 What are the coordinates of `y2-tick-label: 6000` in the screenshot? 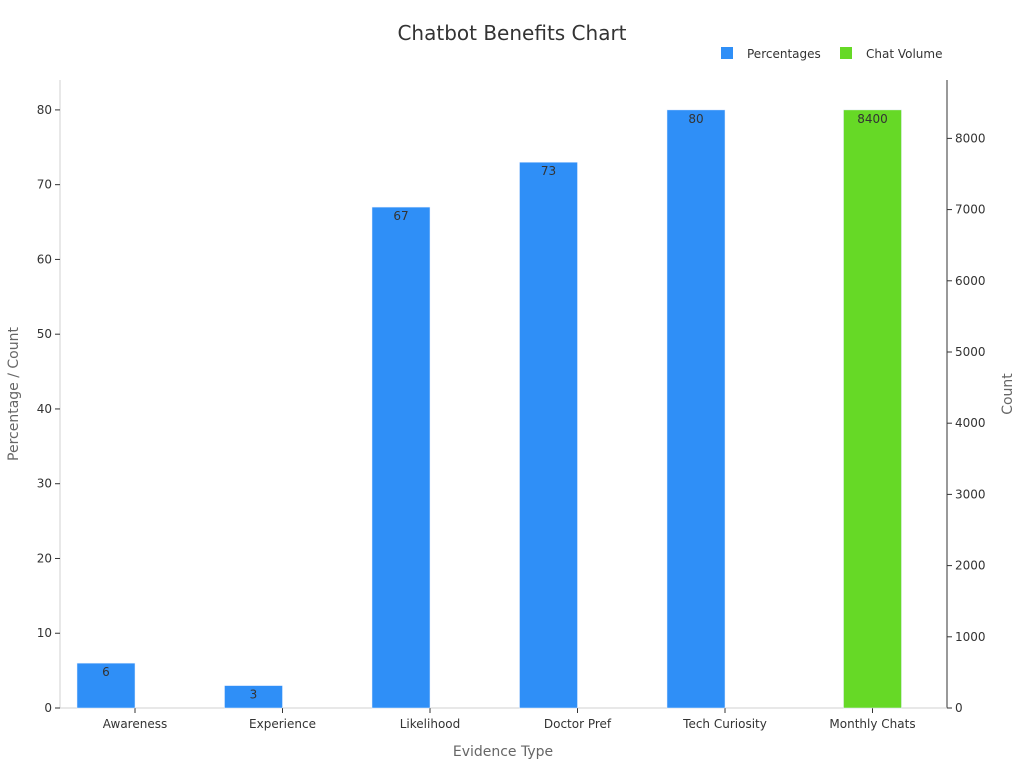 It's located at (970, 281).